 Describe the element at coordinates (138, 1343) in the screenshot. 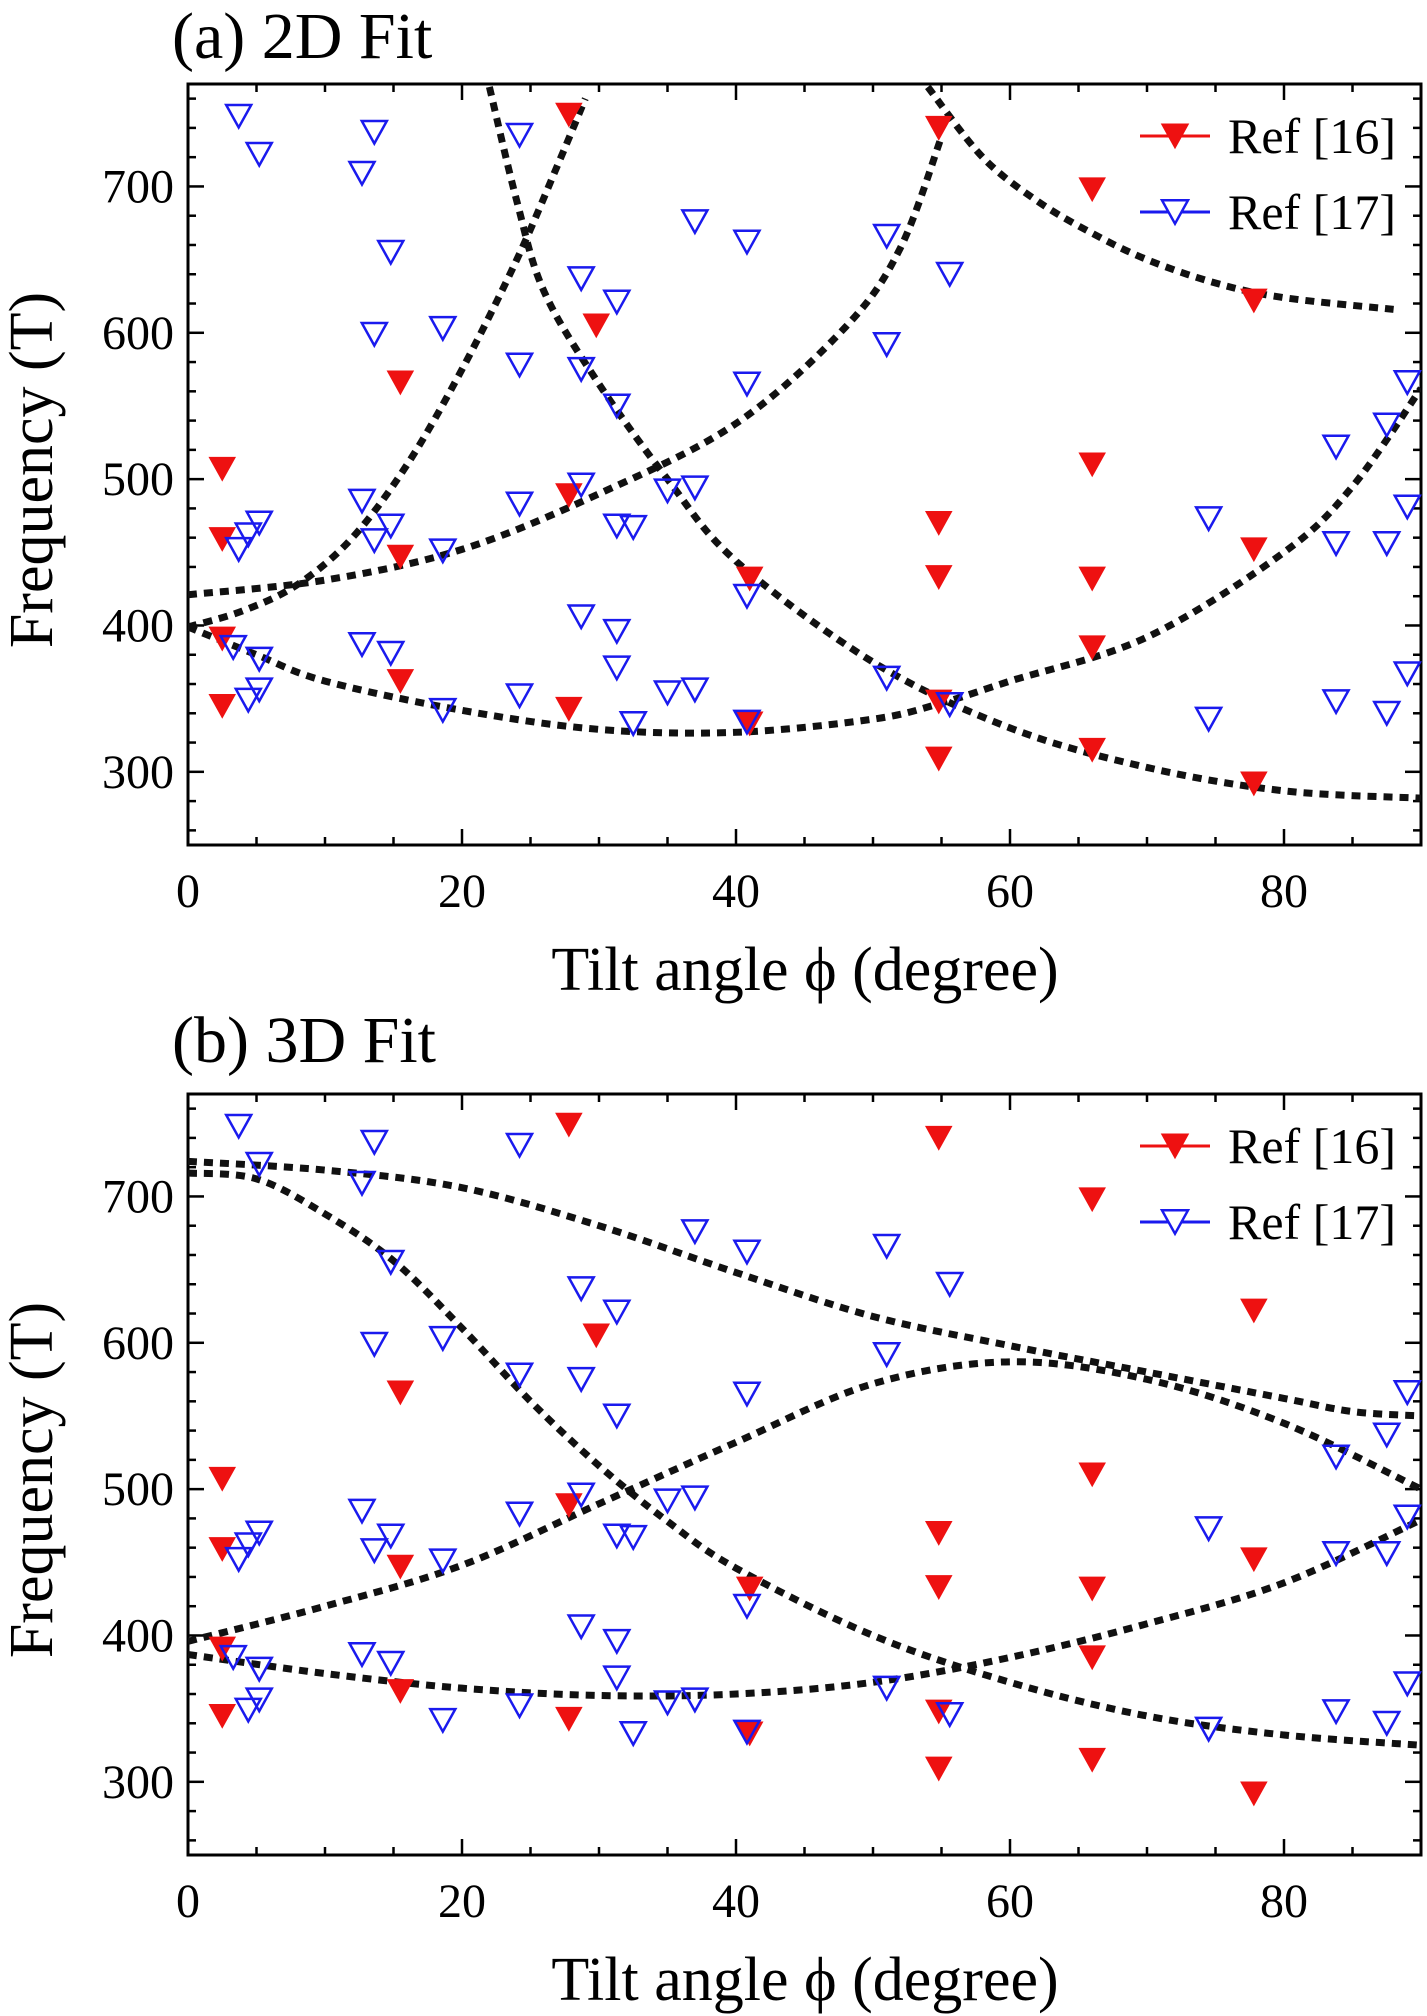

I see `y-tick-label-3d: 600` at that location.